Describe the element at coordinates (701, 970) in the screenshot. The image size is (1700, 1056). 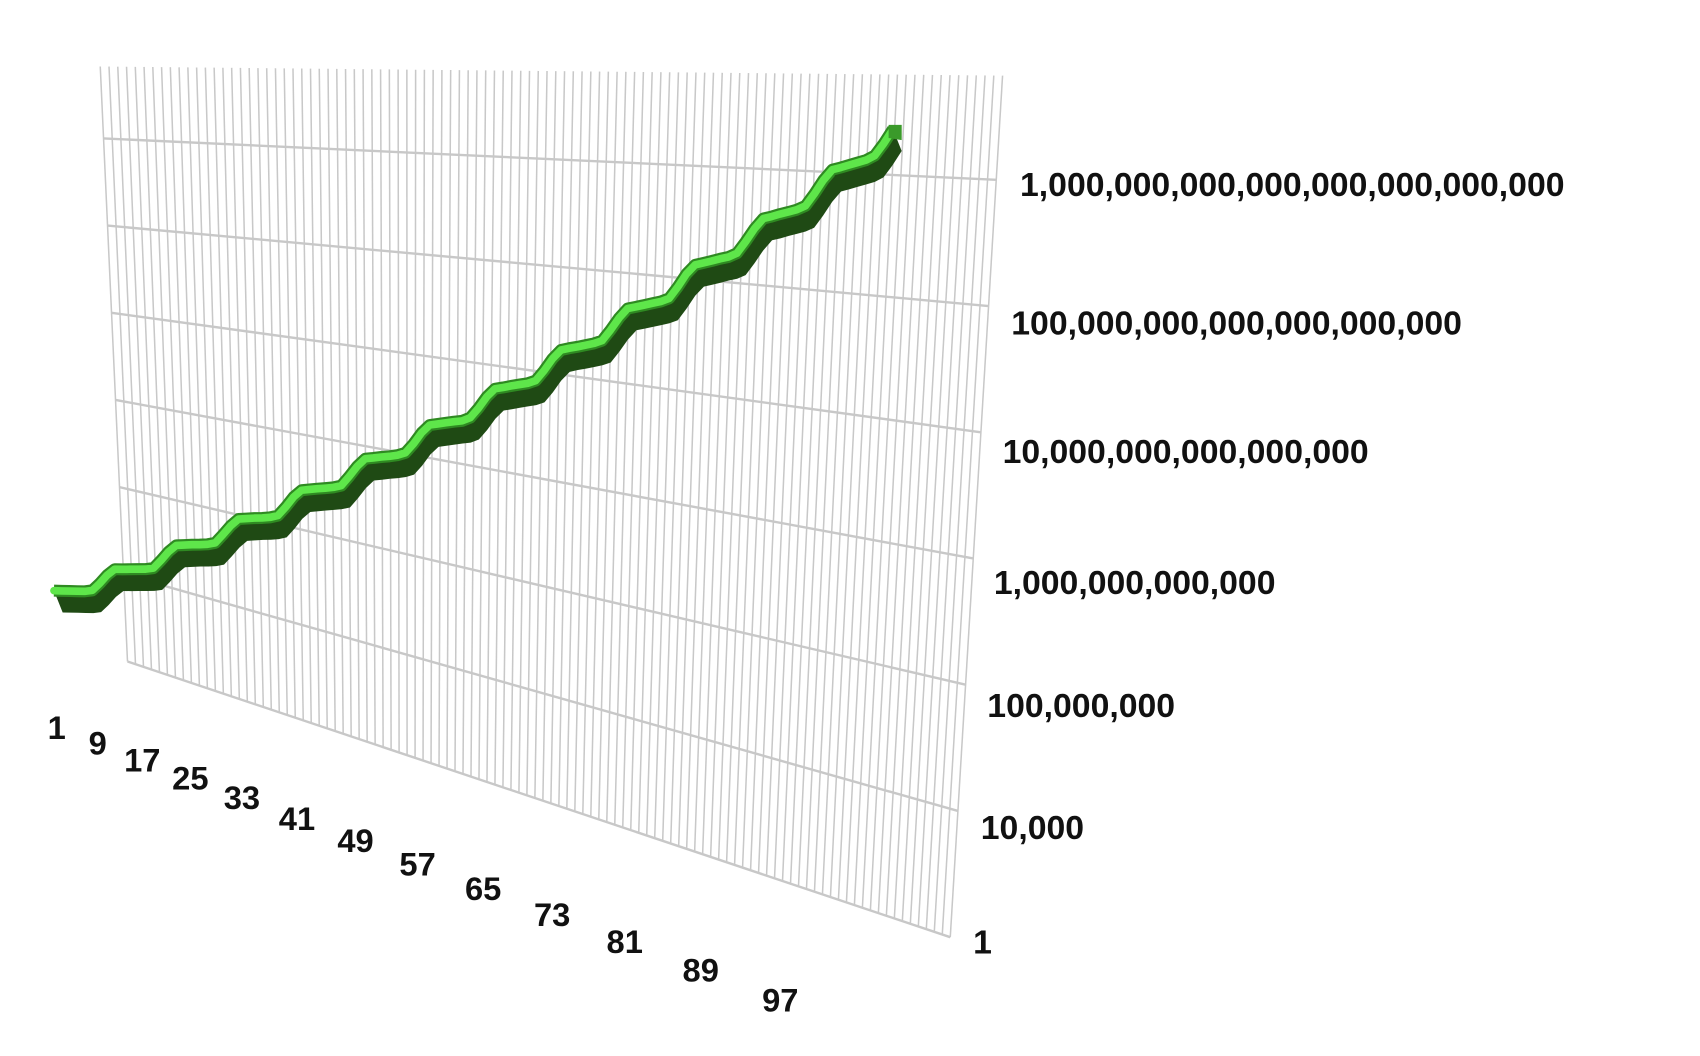
I see `x-tick-label: 89` at that location.